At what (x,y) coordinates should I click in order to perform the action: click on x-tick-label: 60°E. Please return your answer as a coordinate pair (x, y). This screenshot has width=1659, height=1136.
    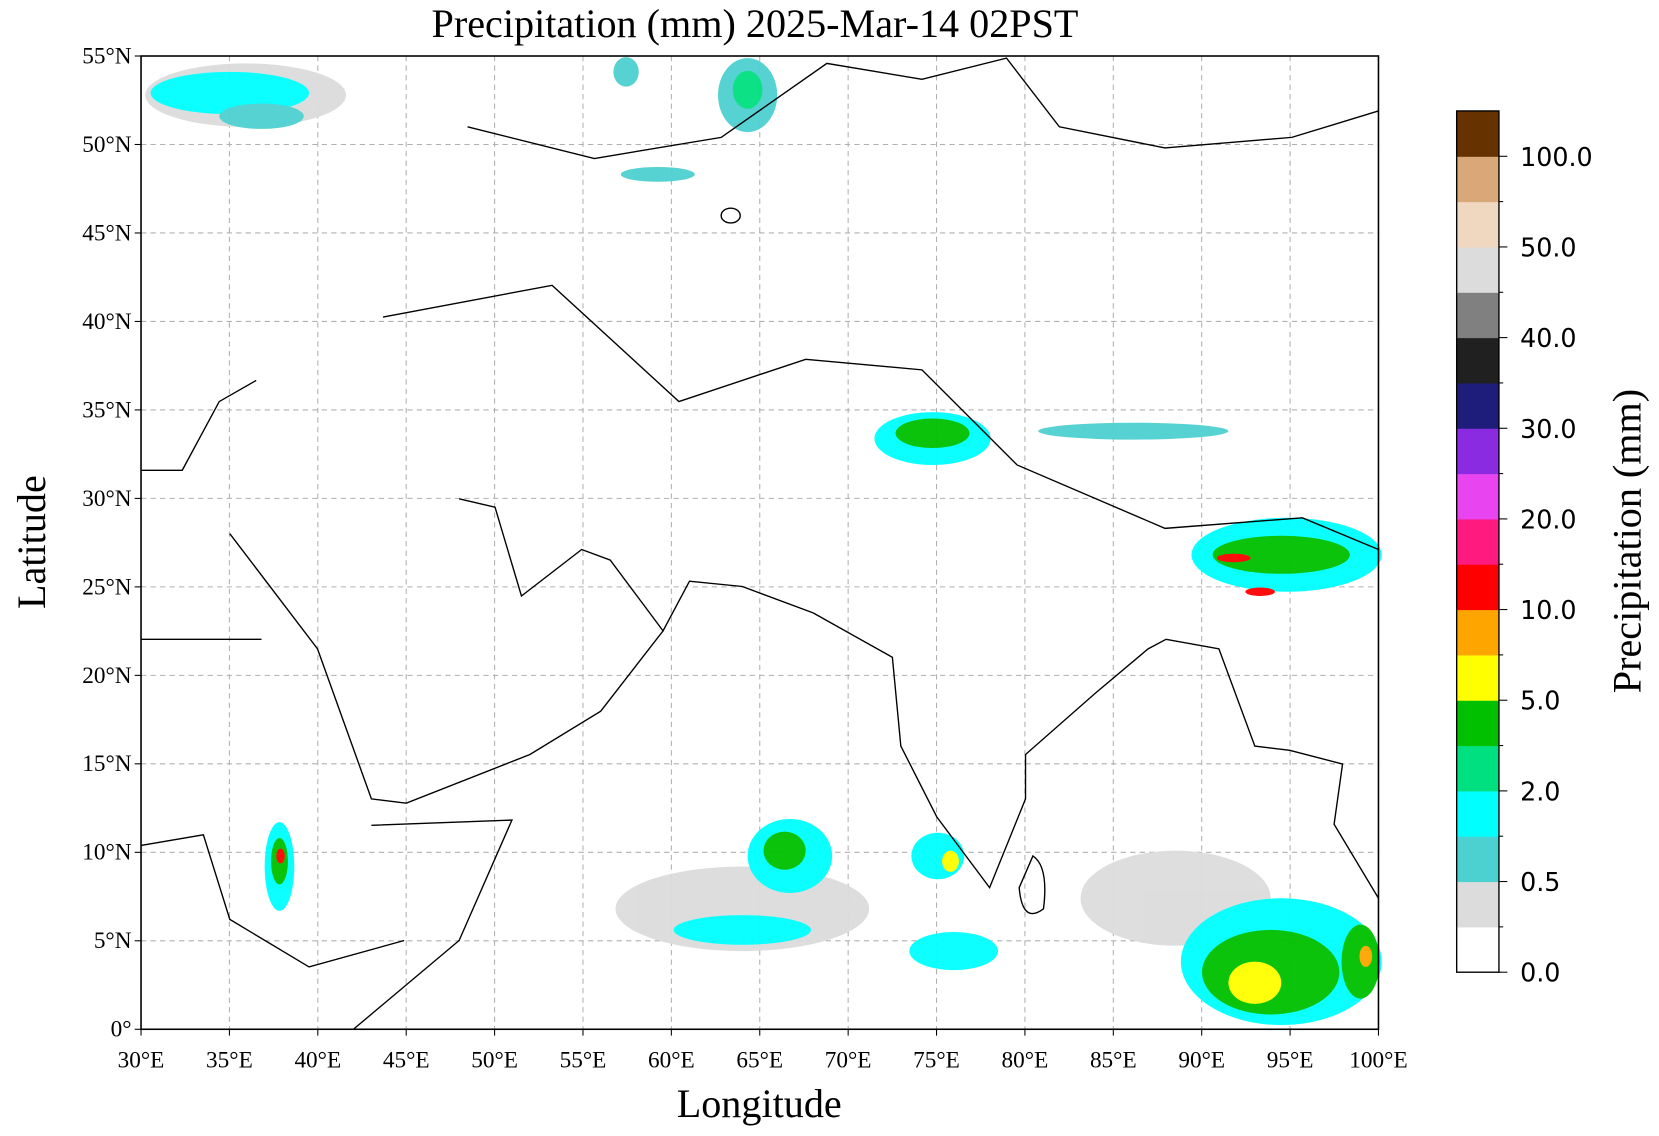
    Looking at the image, I should click on (671, 1060).